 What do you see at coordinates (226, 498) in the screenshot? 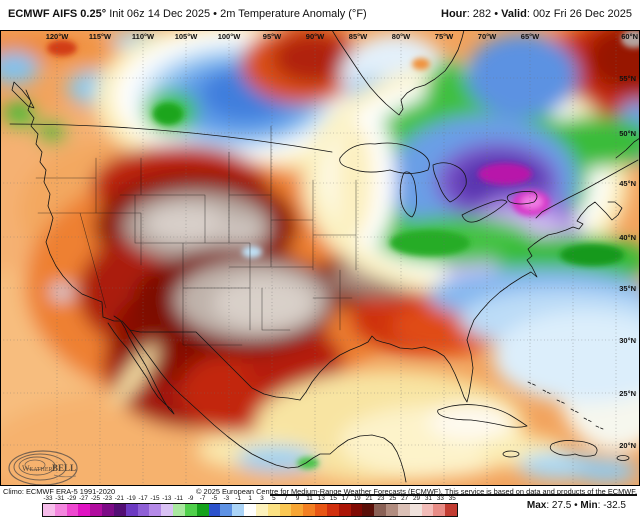
I see `scale-tick-label: -3` at bounding box center [226, 498].